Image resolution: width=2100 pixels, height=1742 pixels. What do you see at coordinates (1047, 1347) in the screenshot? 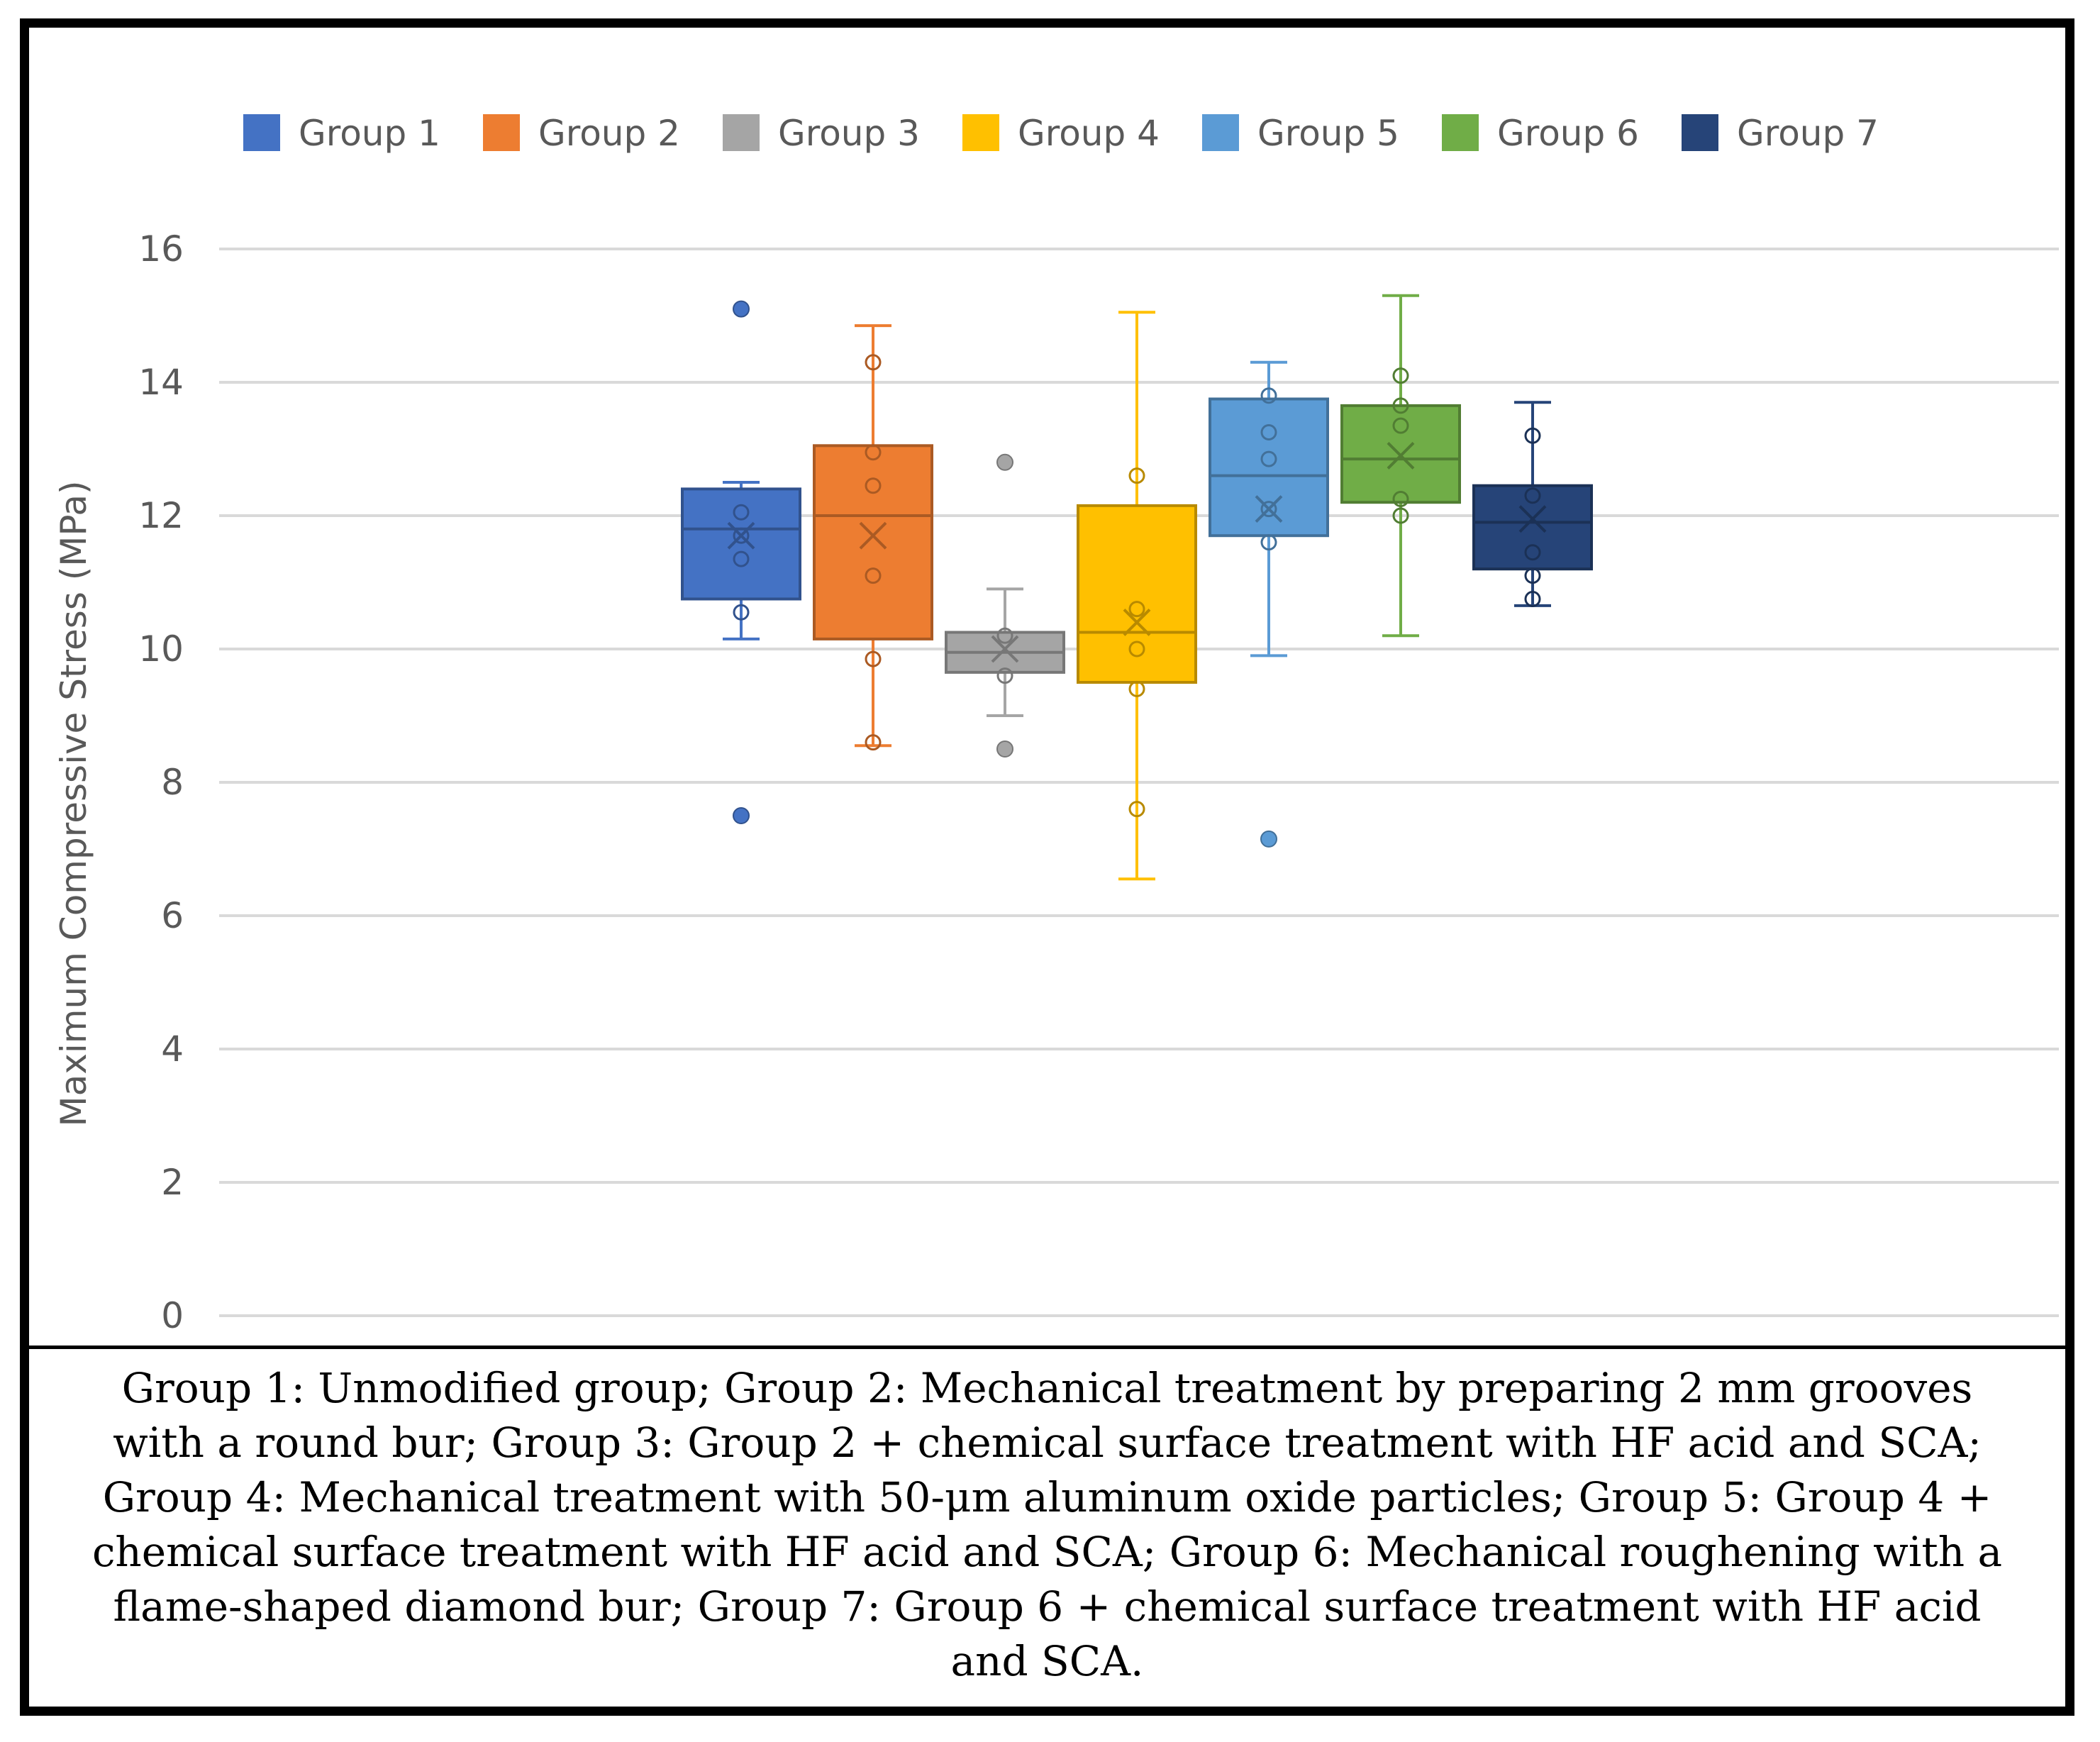
I see `caption-divider` at bounding box center [1047, 1347].